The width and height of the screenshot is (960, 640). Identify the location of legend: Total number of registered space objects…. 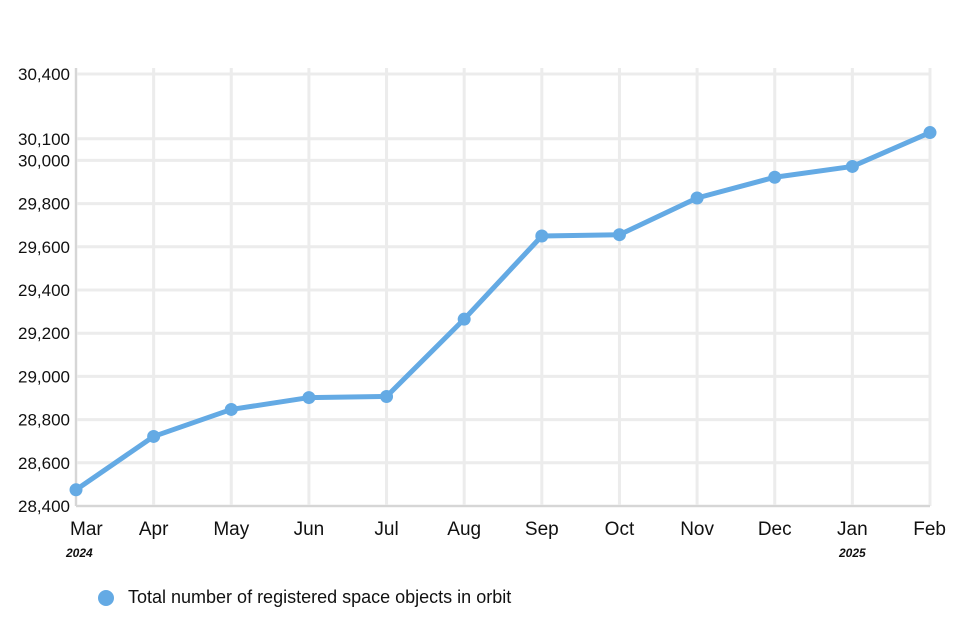
(304, 597).